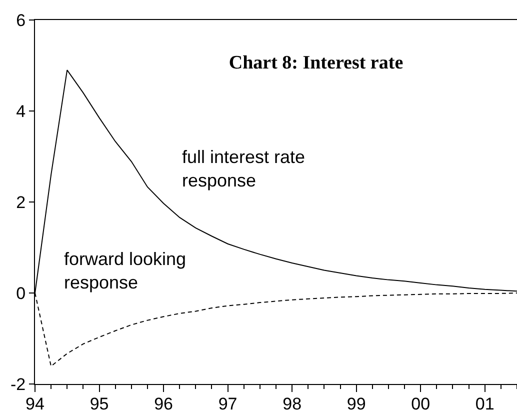  I want to click on annotation: full interest rate response, so click(244, 168).